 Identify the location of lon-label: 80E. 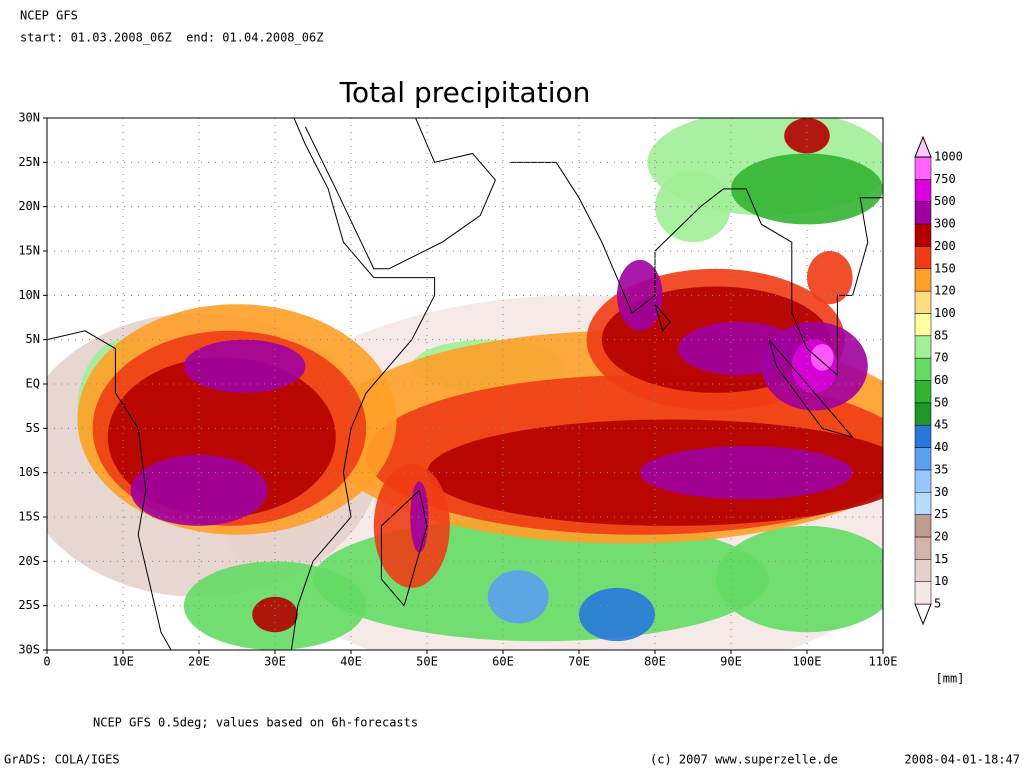
(655, 662).